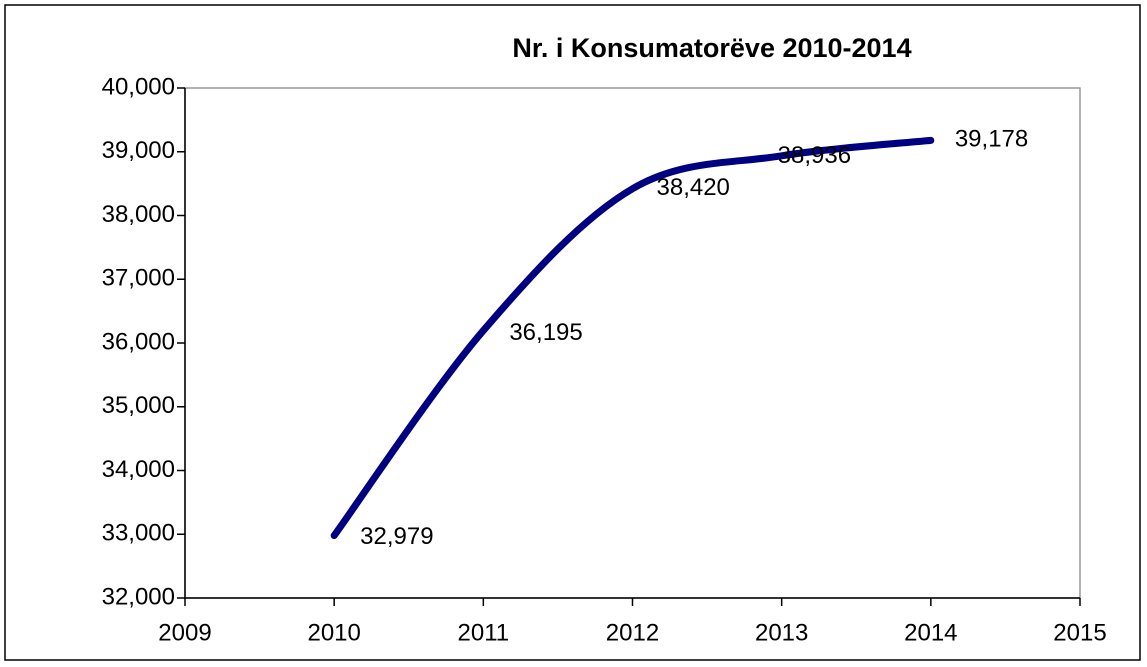 The image size is (1147, 667). What do you see at coordinates (1079, 632) in the screenshot?
I see `x-tick-label: 2015` at bounding box center [1079, 632].